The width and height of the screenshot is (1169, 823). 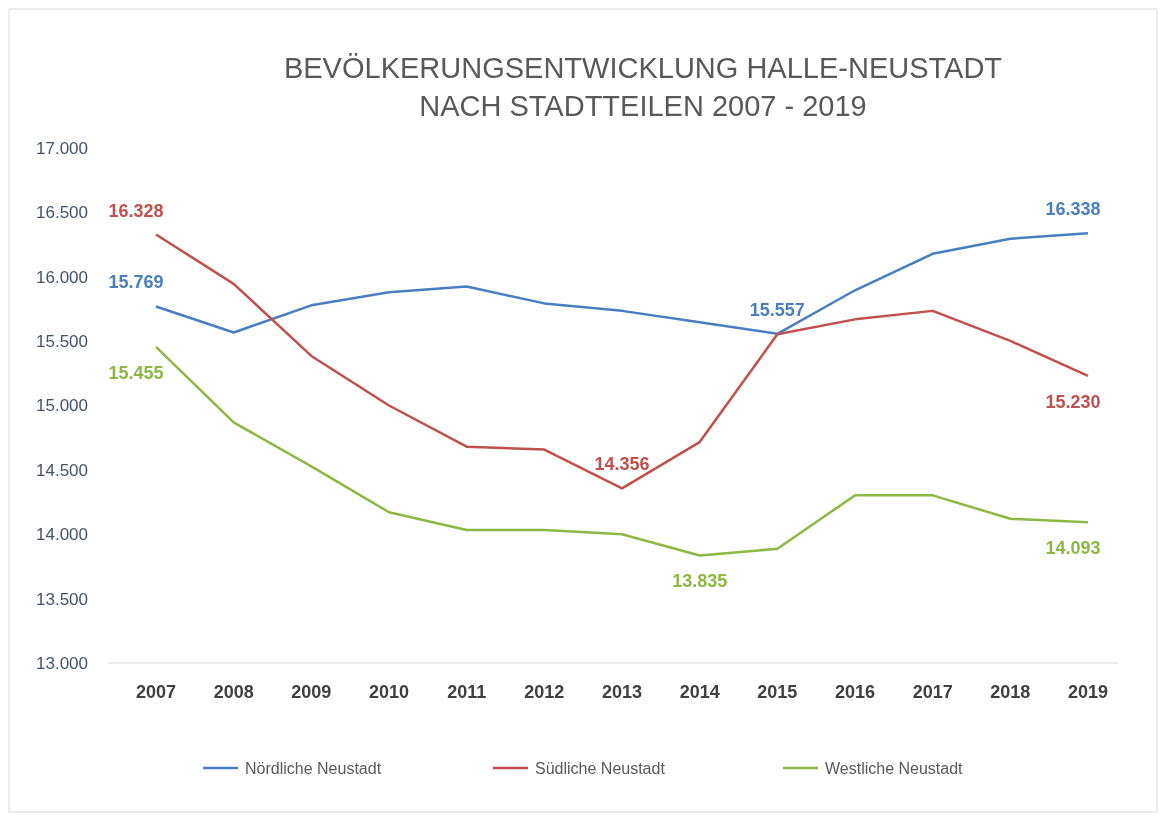 What do you see at coordinates (62, 535) in the screenshot?
I see `y-tick-label: 14.000` at bounding box center [62, 535].